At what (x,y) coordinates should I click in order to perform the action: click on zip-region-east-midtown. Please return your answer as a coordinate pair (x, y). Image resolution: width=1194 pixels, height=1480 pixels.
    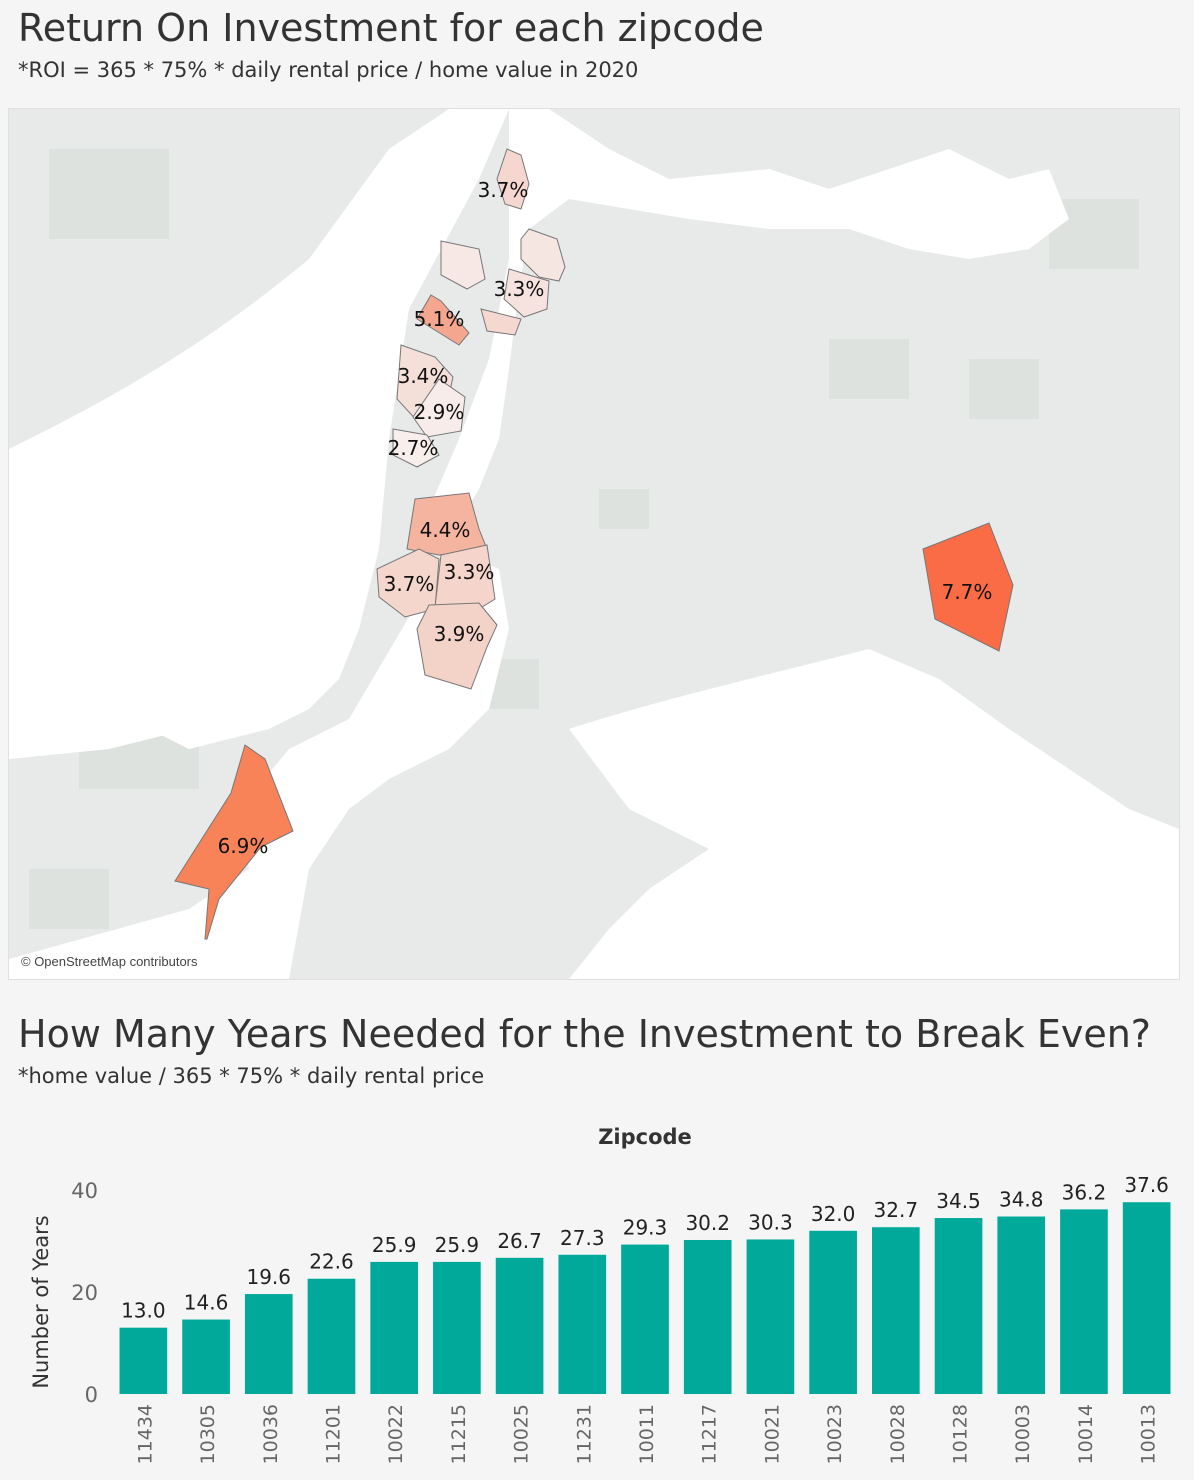
    Looking at the image, I should click on (501, 322).